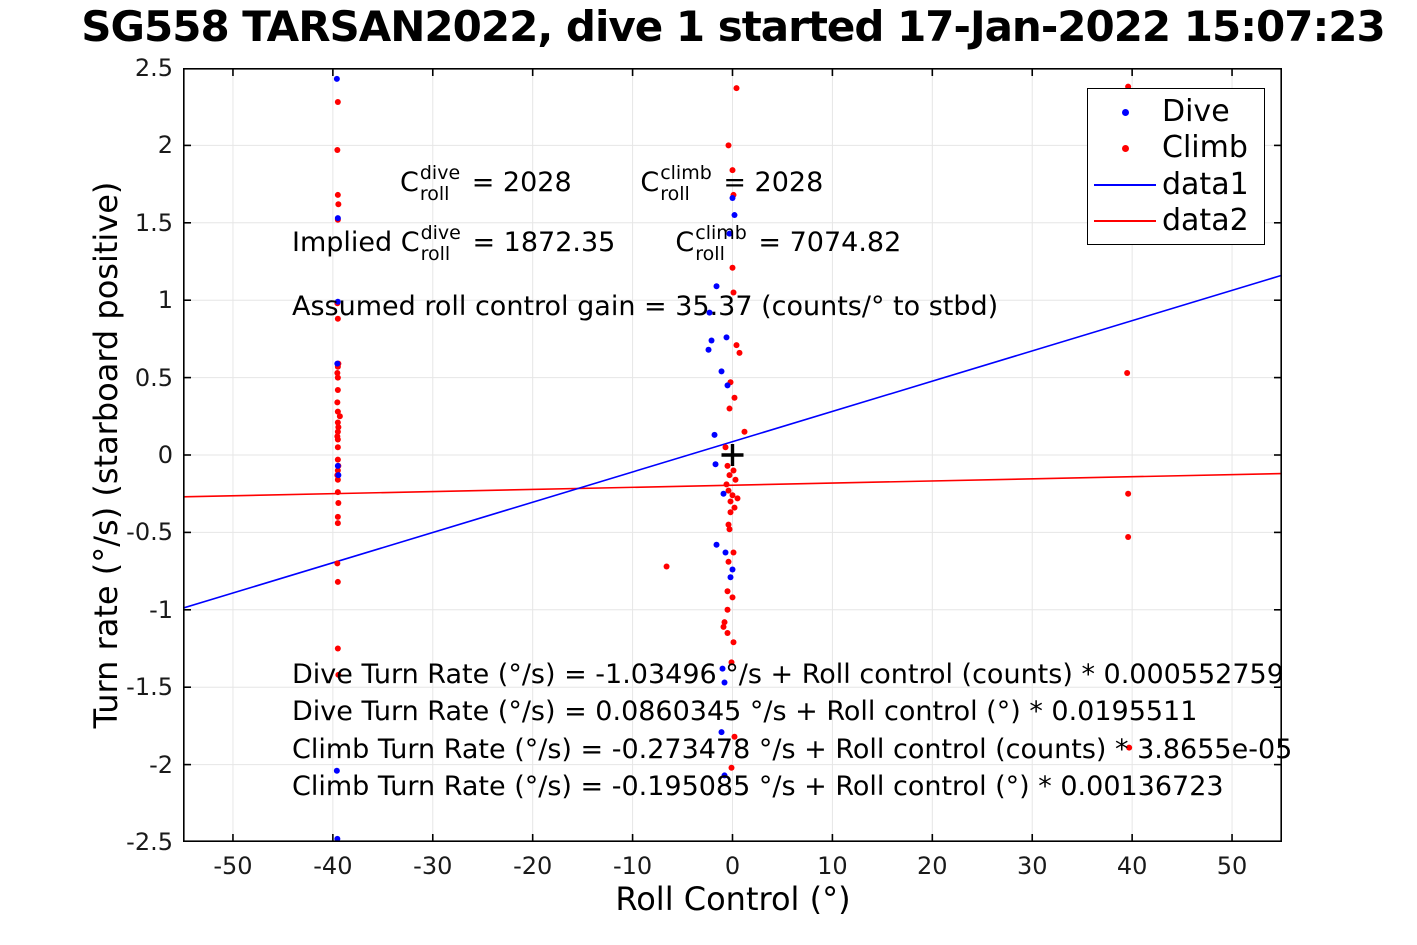 This screenshot has width=1417, height=945. I want to click on data2-line-icon, so click(1125, 220).